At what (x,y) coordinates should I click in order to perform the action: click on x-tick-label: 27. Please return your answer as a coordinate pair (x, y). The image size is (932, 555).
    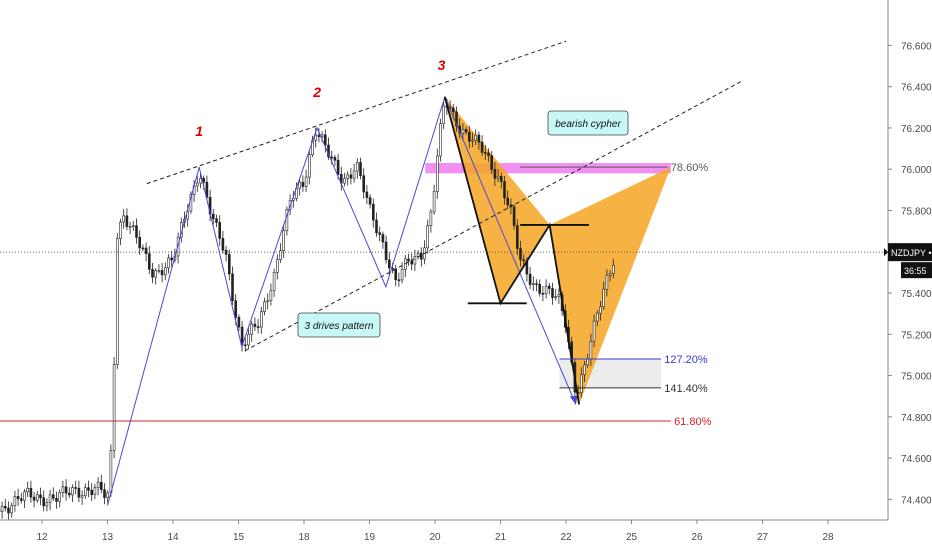
    Looking at the image, I should click on (763, 537).